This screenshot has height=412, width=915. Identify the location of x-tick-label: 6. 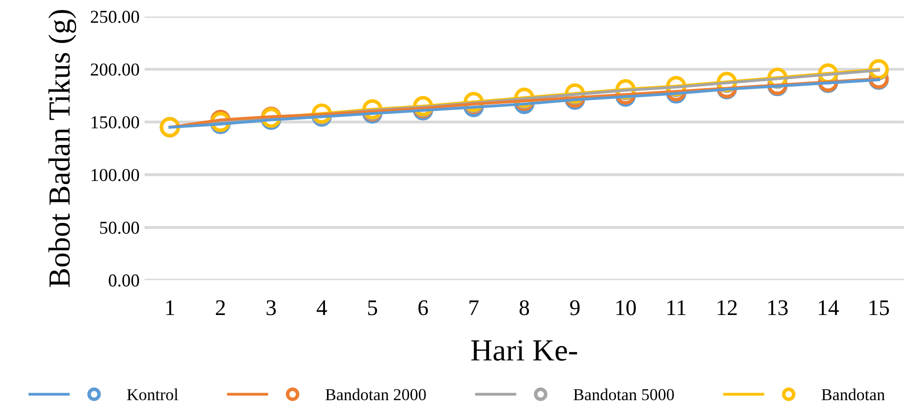
(423, 308).